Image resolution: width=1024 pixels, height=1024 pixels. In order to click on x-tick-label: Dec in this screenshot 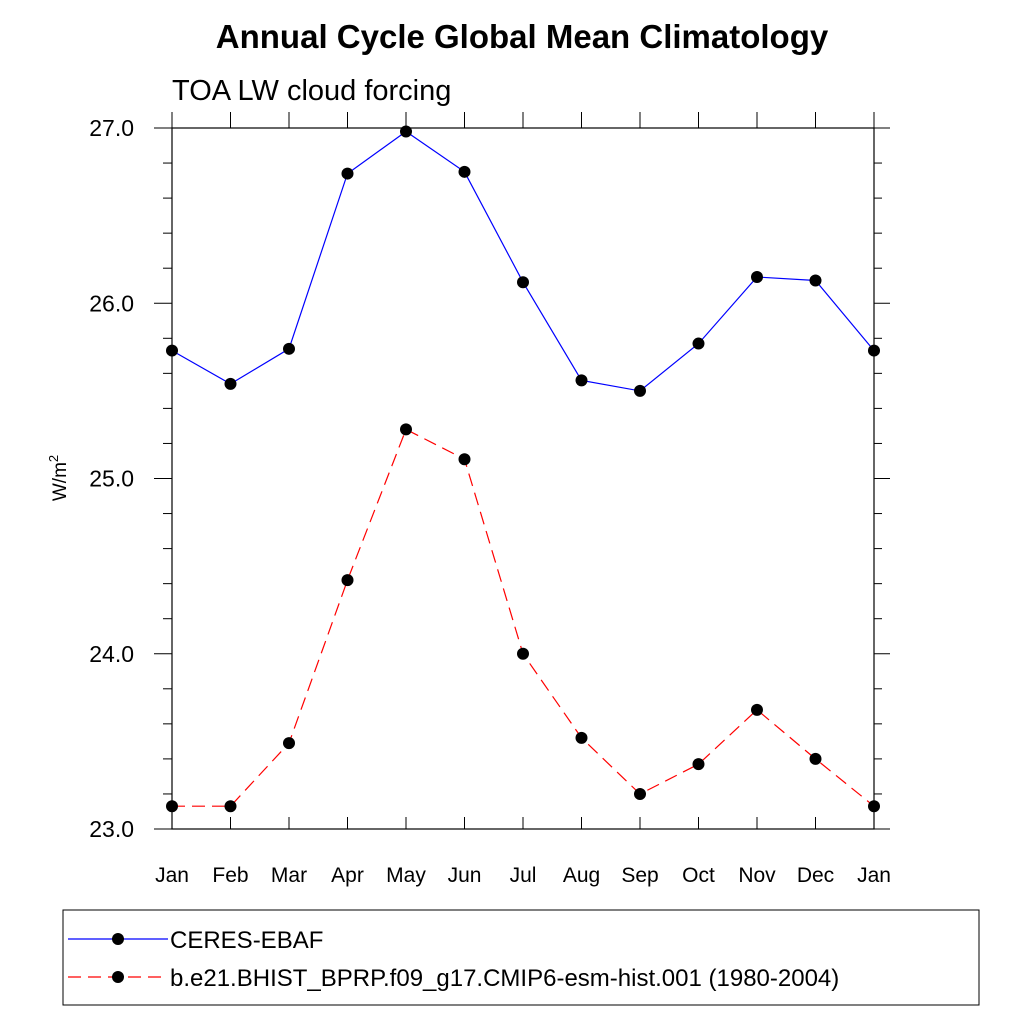, I will do `click(815, 875)`.